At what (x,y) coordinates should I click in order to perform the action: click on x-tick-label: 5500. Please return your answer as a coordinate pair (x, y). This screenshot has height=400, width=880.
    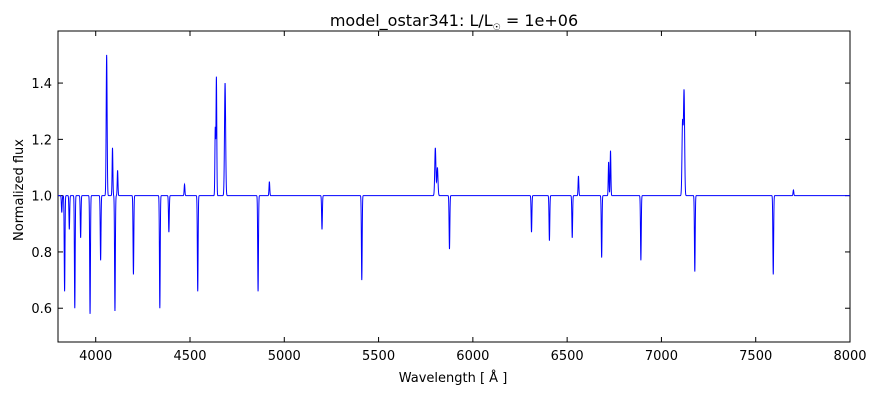
    Looking at the image, I should click on (378, 356).